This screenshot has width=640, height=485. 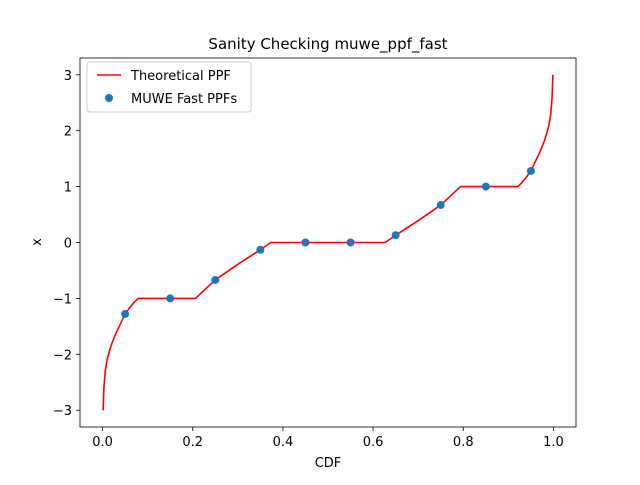 I want to click on legend-box, so click(x=169, y=87).